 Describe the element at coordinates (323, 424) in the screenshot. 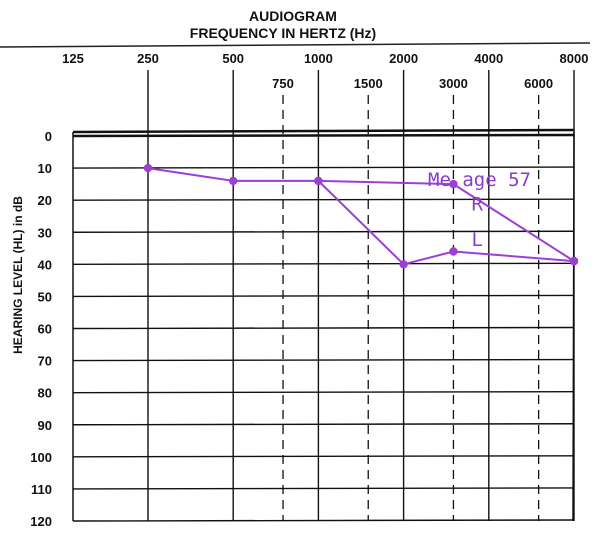

I see `grid-line-90db` at that location.